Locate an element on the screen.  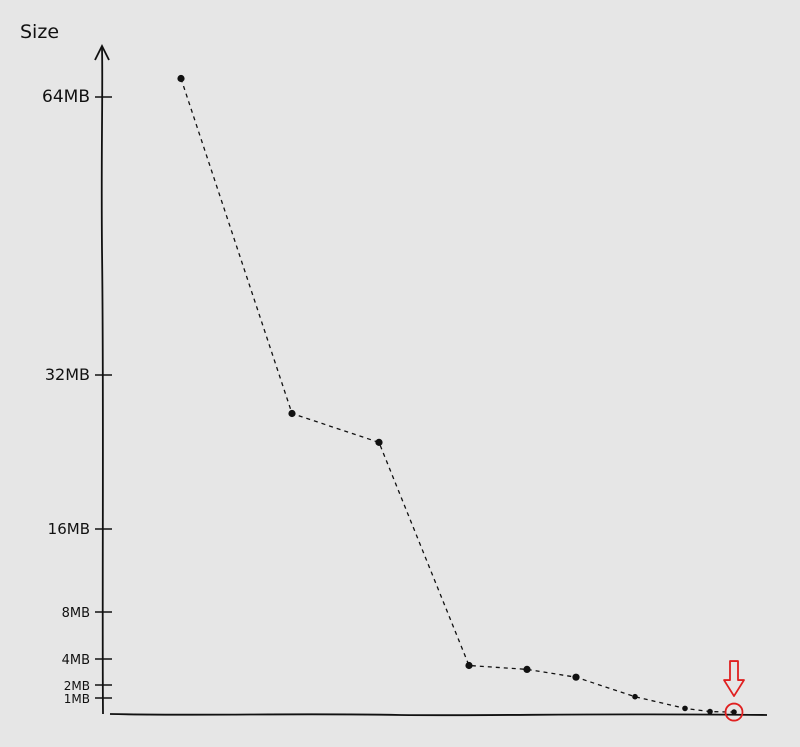
y-tick-label: 2MB is located at coordinates (77, 686).